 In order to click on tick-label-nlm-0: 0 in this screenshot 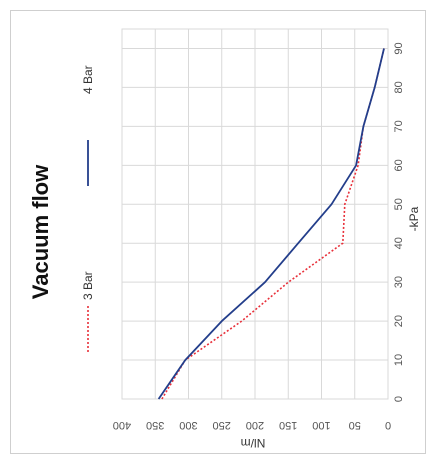, I will do `click(388, 425)`.